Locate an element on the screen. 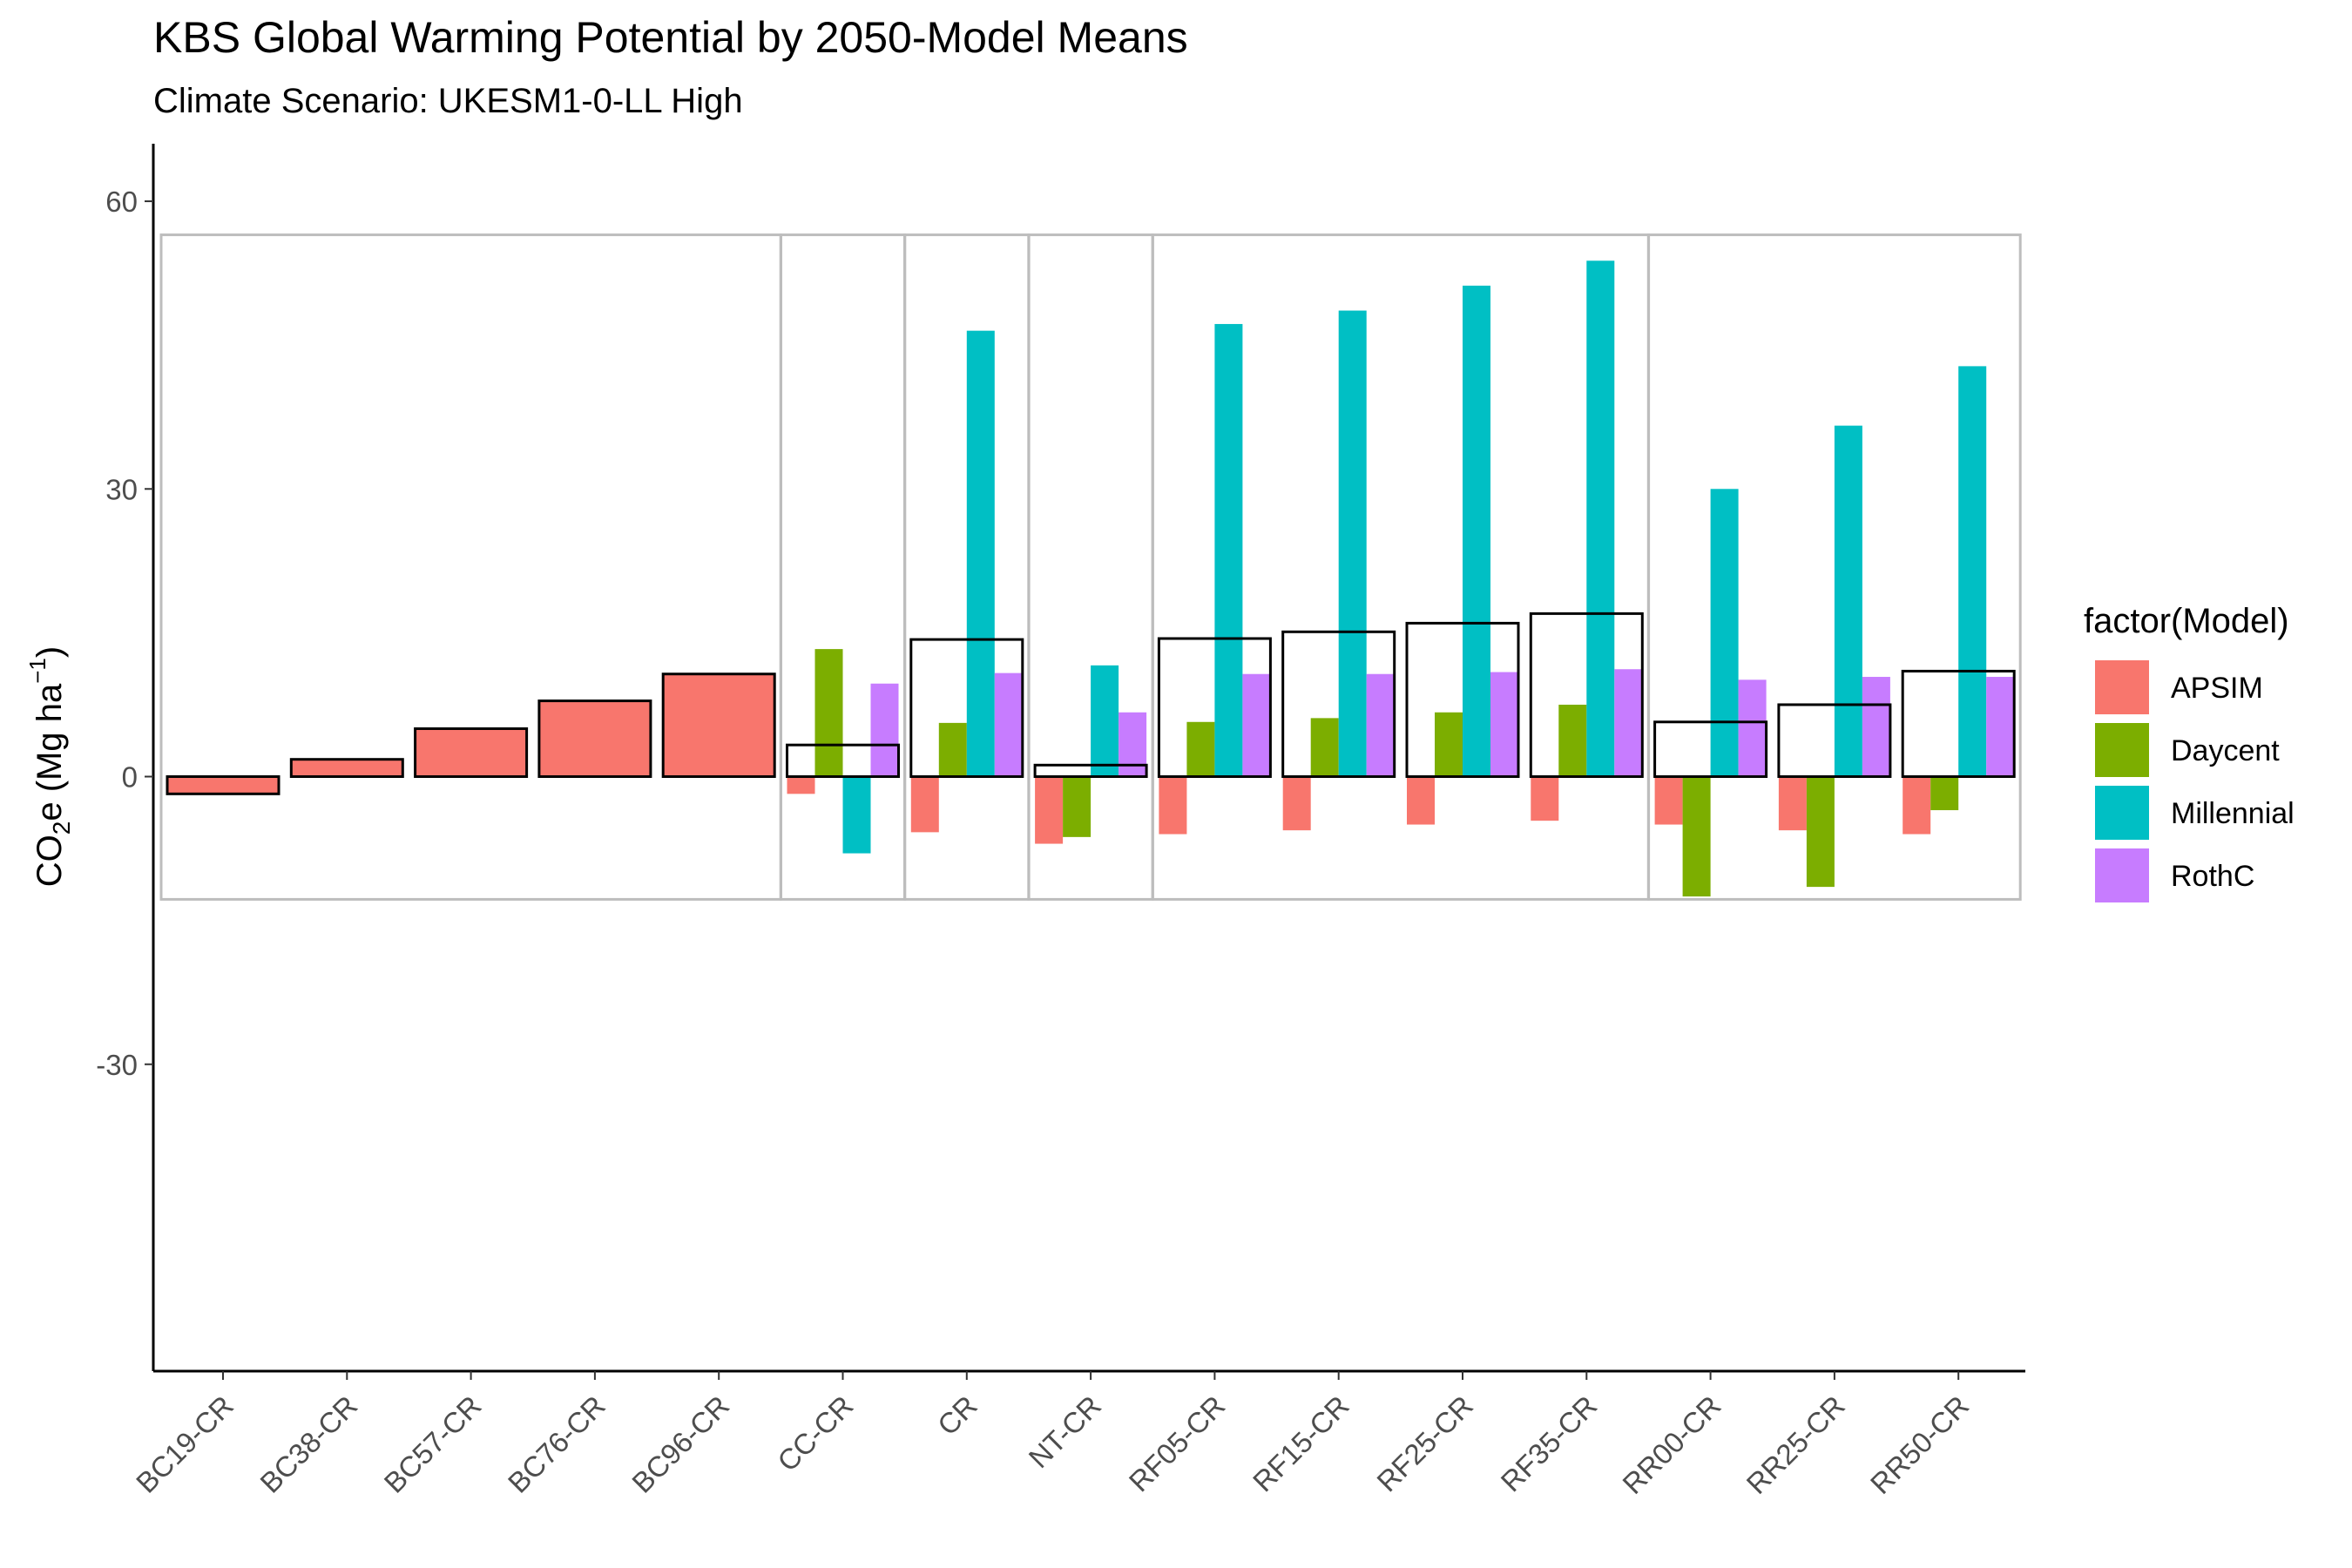  y-tick-label: 30 is located at coordinates (121, 489).